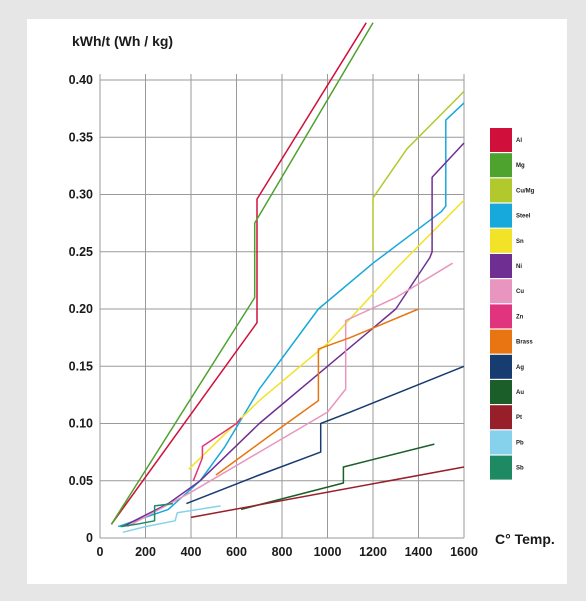  Describe the element at coordinates (519, 418) in the screenshot. I see `legend-label: Pt` at that location.